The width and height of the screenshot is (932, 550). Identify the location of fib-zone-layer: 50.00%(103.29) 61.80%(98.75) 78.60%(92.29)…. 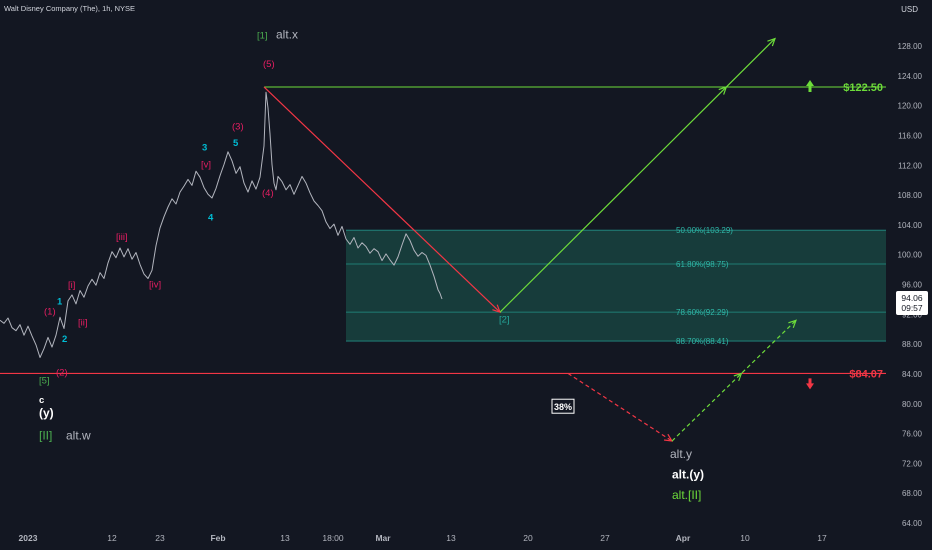
(616, 286).